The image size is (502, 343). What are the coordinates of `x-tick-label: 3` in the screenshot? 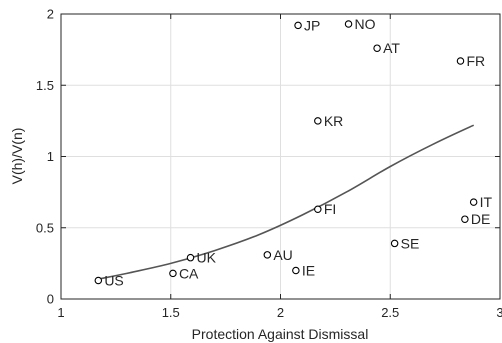 It's located at (499, 312).